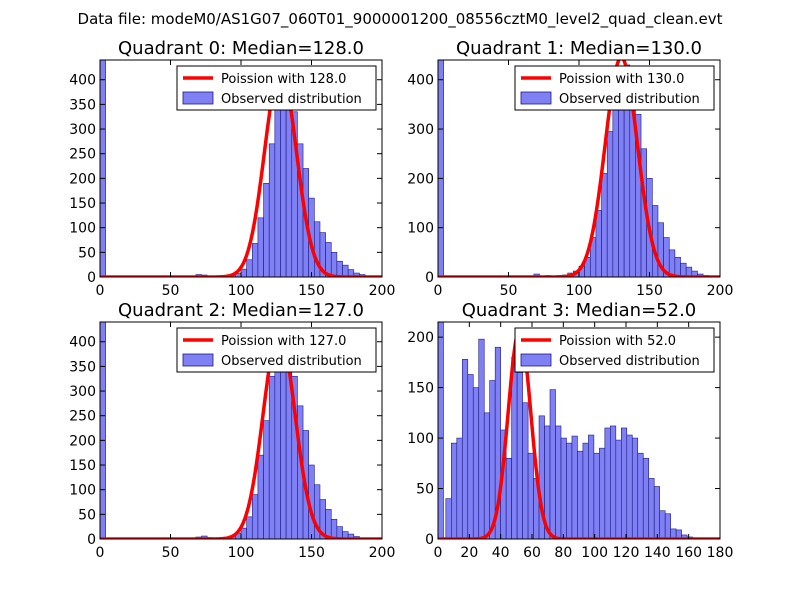 The height and width of the screenshot is (600, 800). What do you see at coordinates (657, 553) in the screenshot?
I see `x-tick-label: 140` at bounding box center [657, 553].